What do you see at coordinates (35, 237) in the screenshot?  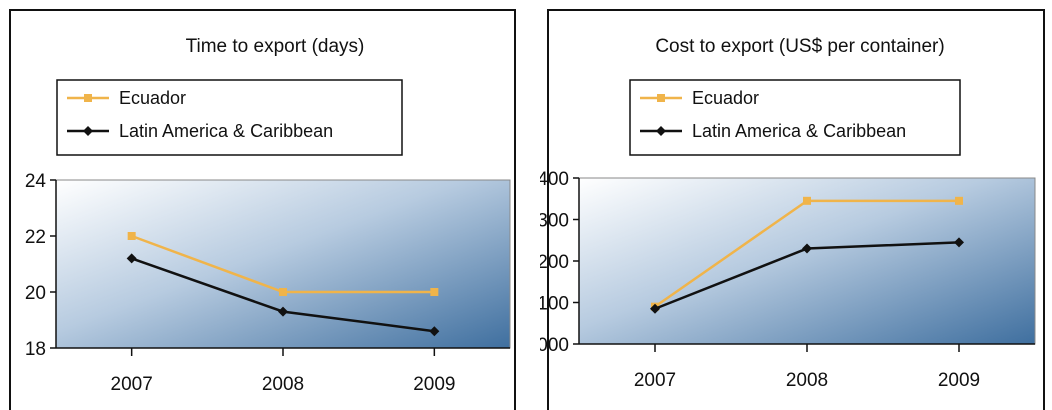 I see `y-tick-label: 22` at bounding box center [35, 237].